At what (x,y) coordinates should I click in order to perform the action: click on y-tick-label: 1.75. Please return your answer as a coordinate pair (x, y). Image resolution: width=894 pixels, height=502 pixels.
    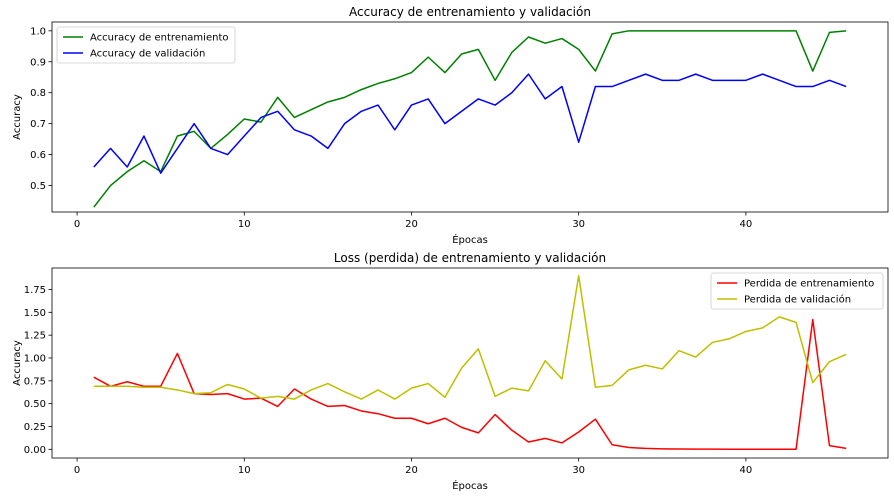
    Looking at the image, I should click on (35, 290).